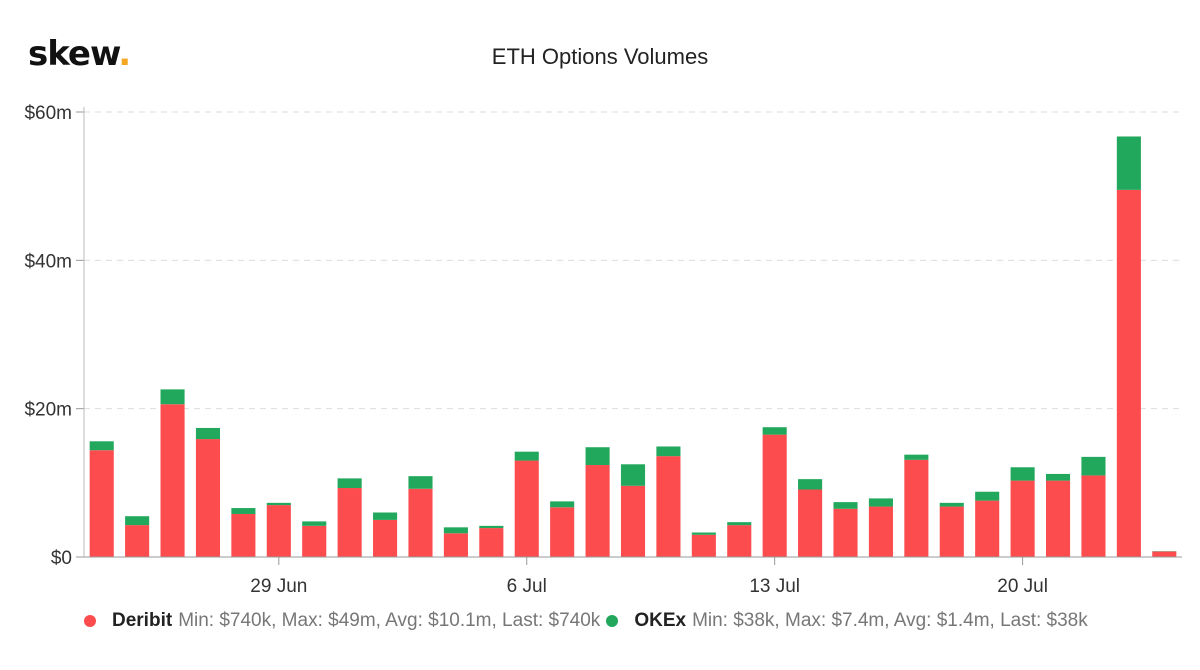  What do you see at coordinates (278, 586) in the screenshot?
I see `x-tick-label: 29 Jun` at bounding box center [278, 586].